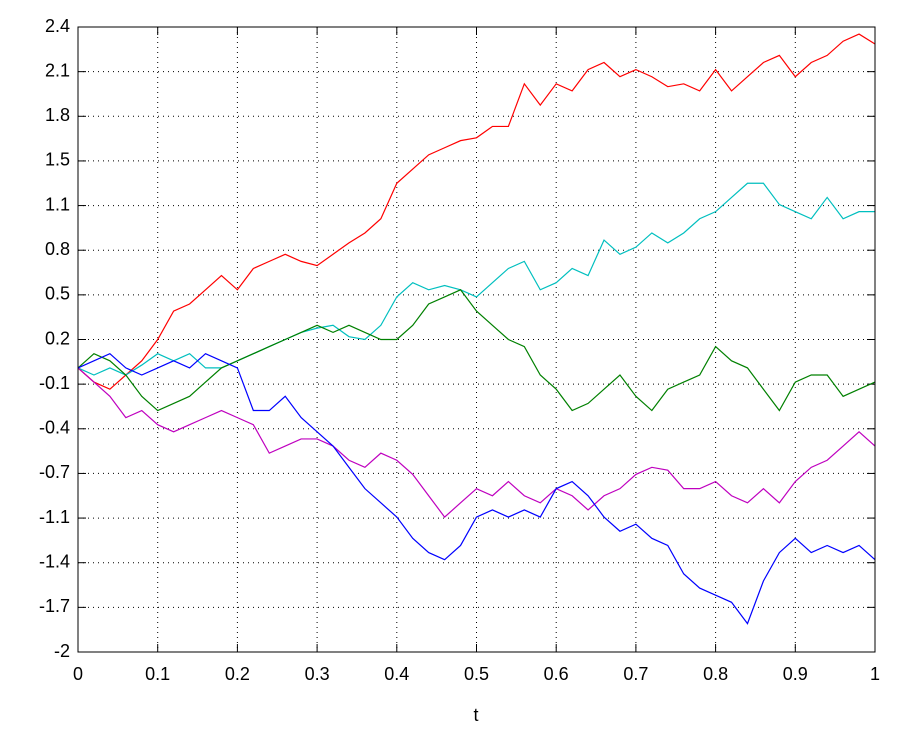  I want to click on x-tick-label: 0, so click(78, 674).